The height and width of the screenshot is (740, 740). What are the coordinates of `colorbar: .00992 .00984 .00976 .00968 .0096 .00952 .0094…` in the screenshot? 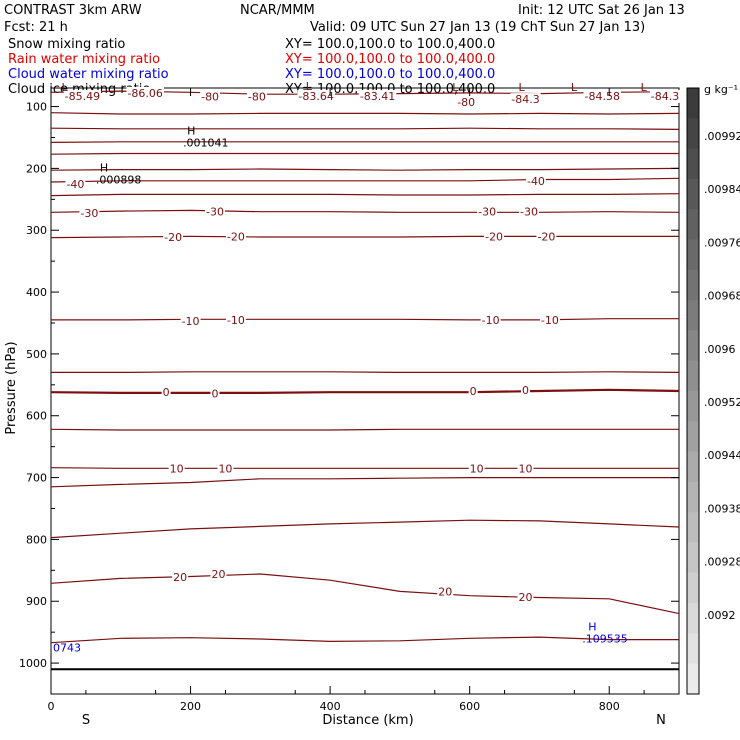 It's located at (713, 391).